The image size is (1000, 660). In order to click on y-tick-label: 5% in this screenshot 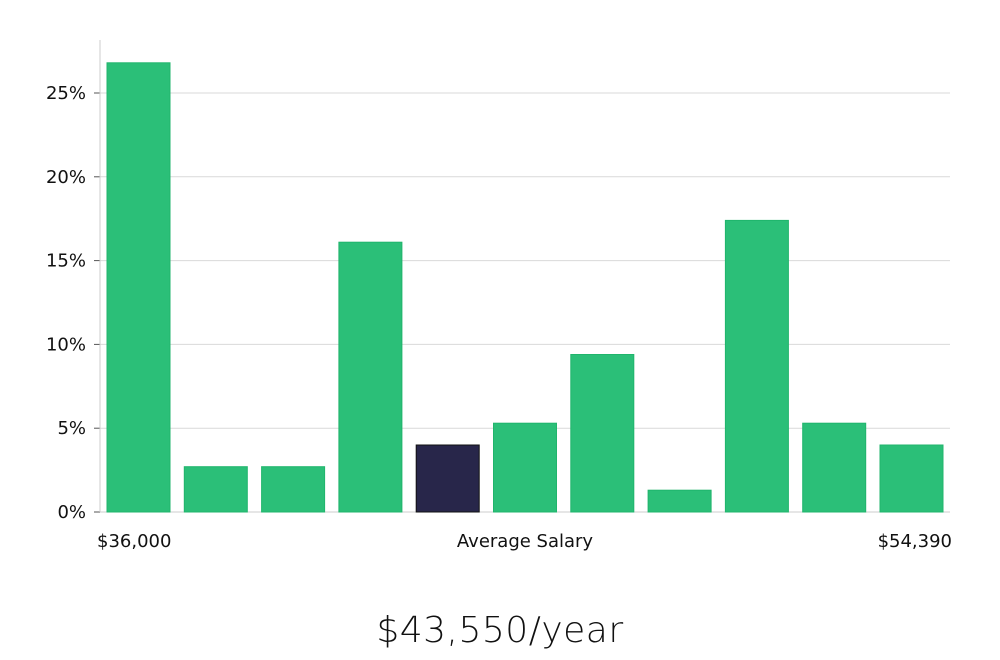, I will do `click(71, 428)`.